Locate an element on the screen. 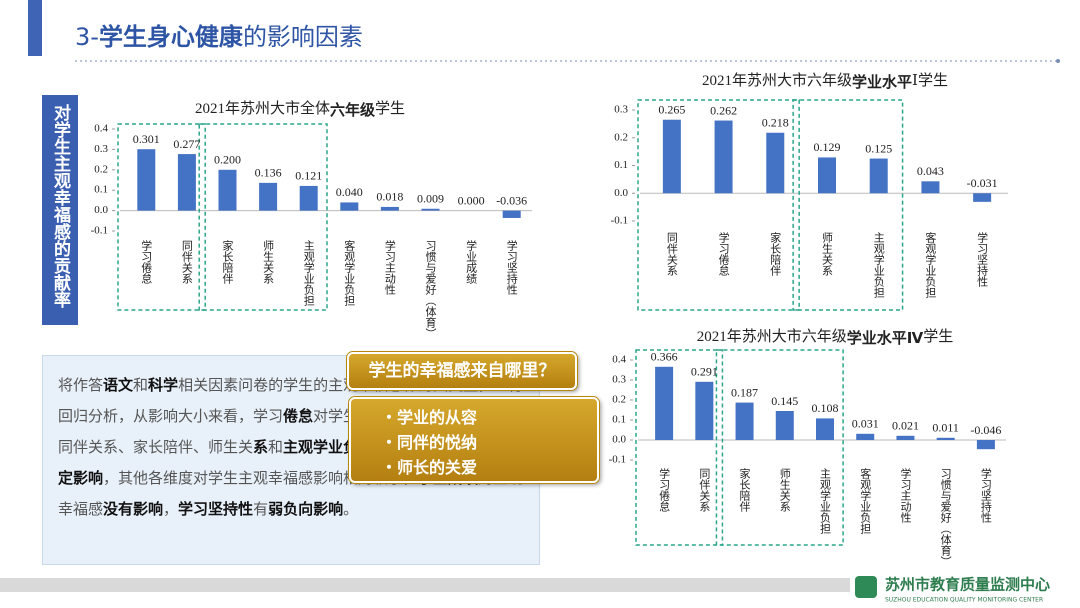 The height and width of the screenshot is (608, 1080). x-tick-label: 学习坚持性 is located at coordinates (982, 259).